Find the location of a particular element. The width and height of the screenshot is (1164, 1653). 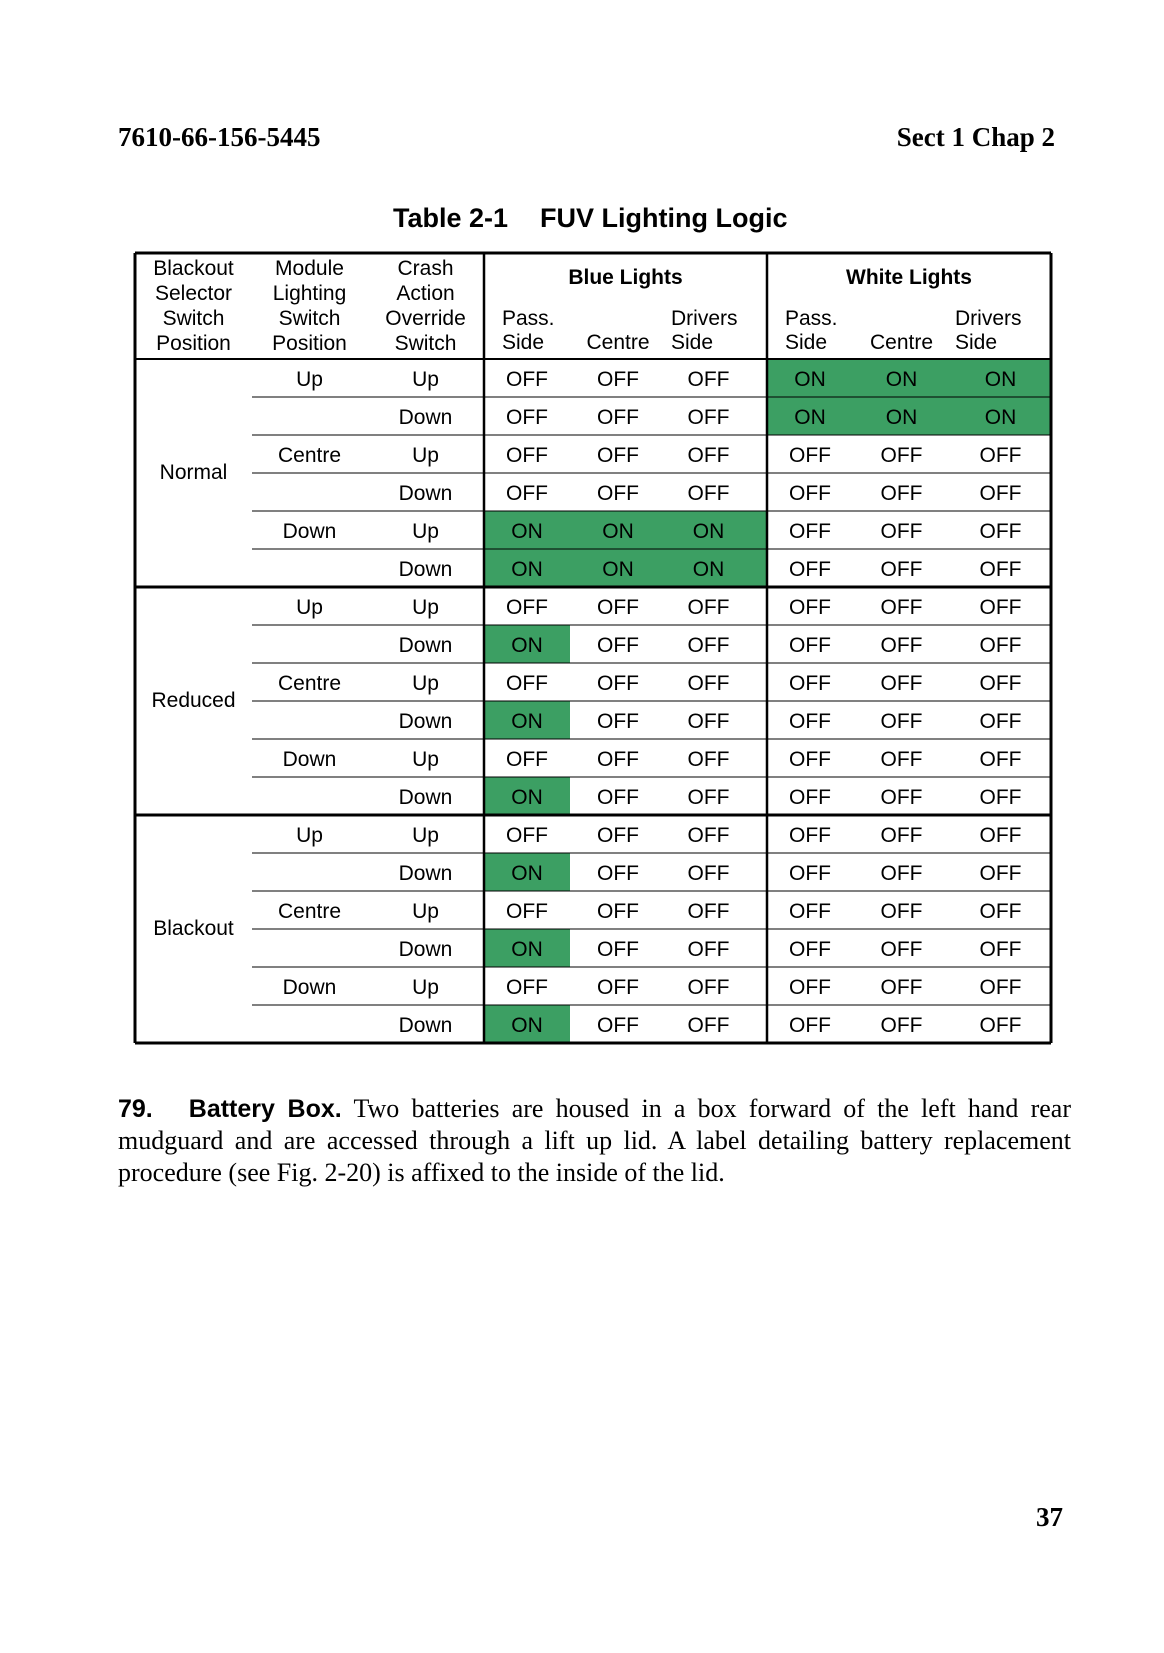

header-blue-drivers-side: Side is located at coordinates (692, 342).